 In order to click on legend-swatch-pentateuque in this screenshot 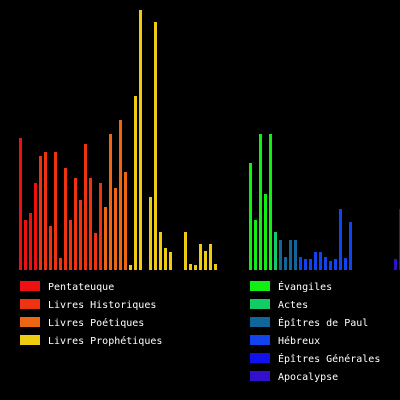, I will do `click(30, 286)`.